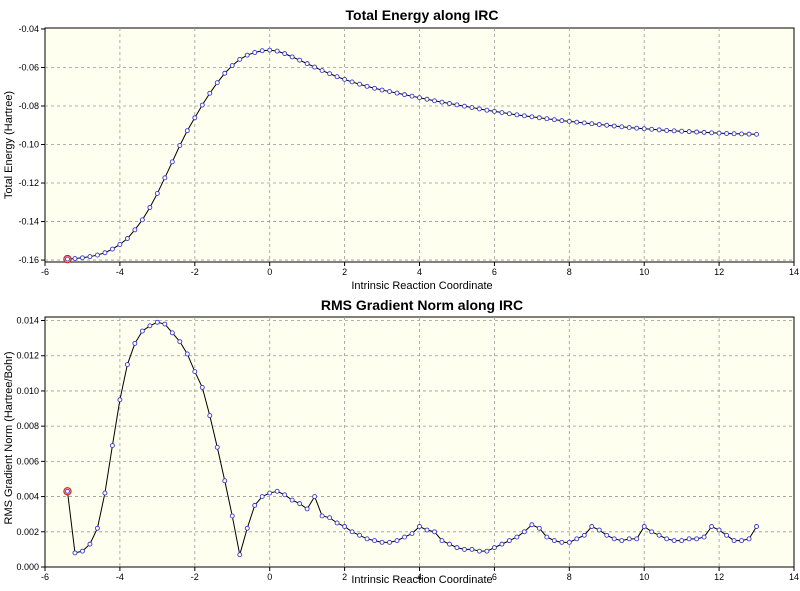 This screenshot has width=800, height=591. Describe the element at coordinates (27, 321) in the screenshot. I see `gradient-y-tick-label: 0.014` at that location.